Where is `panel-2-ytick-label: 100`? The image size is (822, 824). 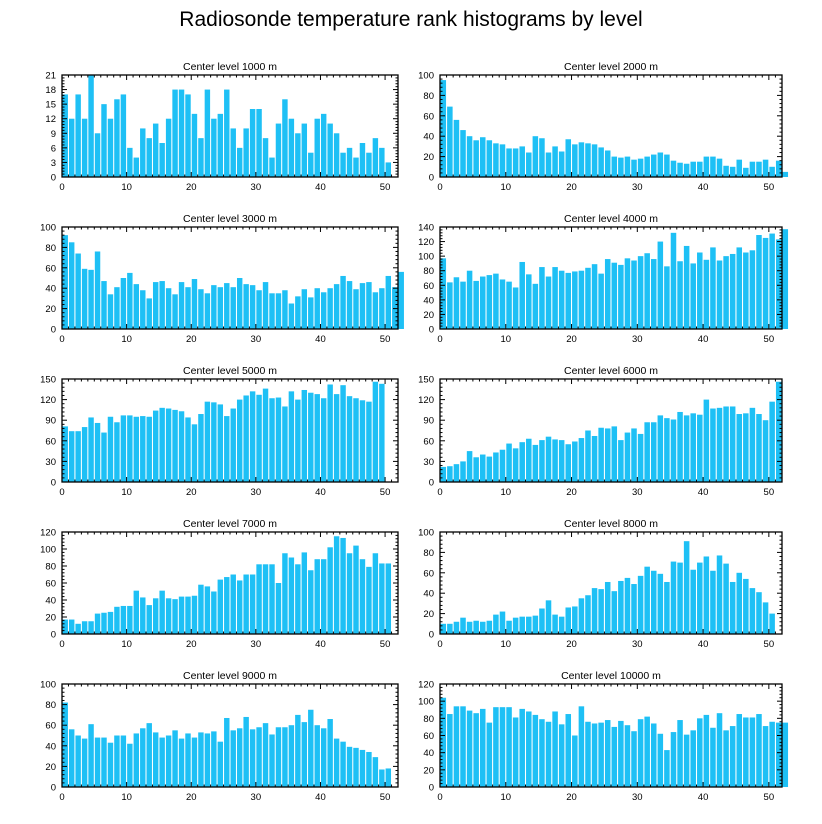 panel-2-ytick-label: 100 is located at coordinates (426, 76).